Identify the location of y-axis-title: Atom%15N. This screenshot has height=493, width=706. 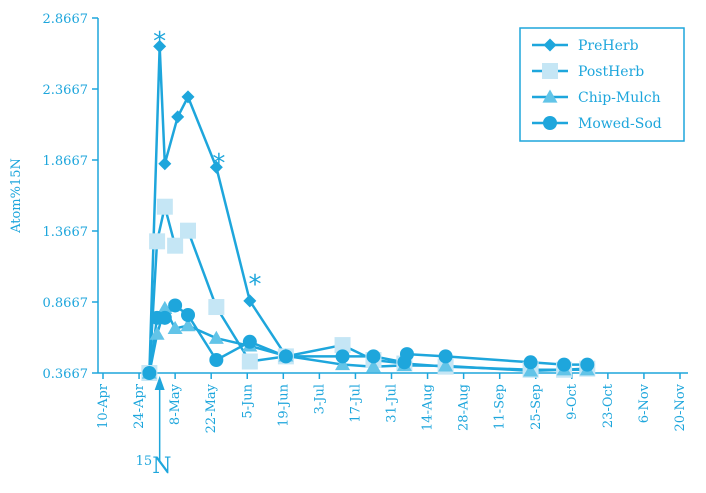
(16, 196).